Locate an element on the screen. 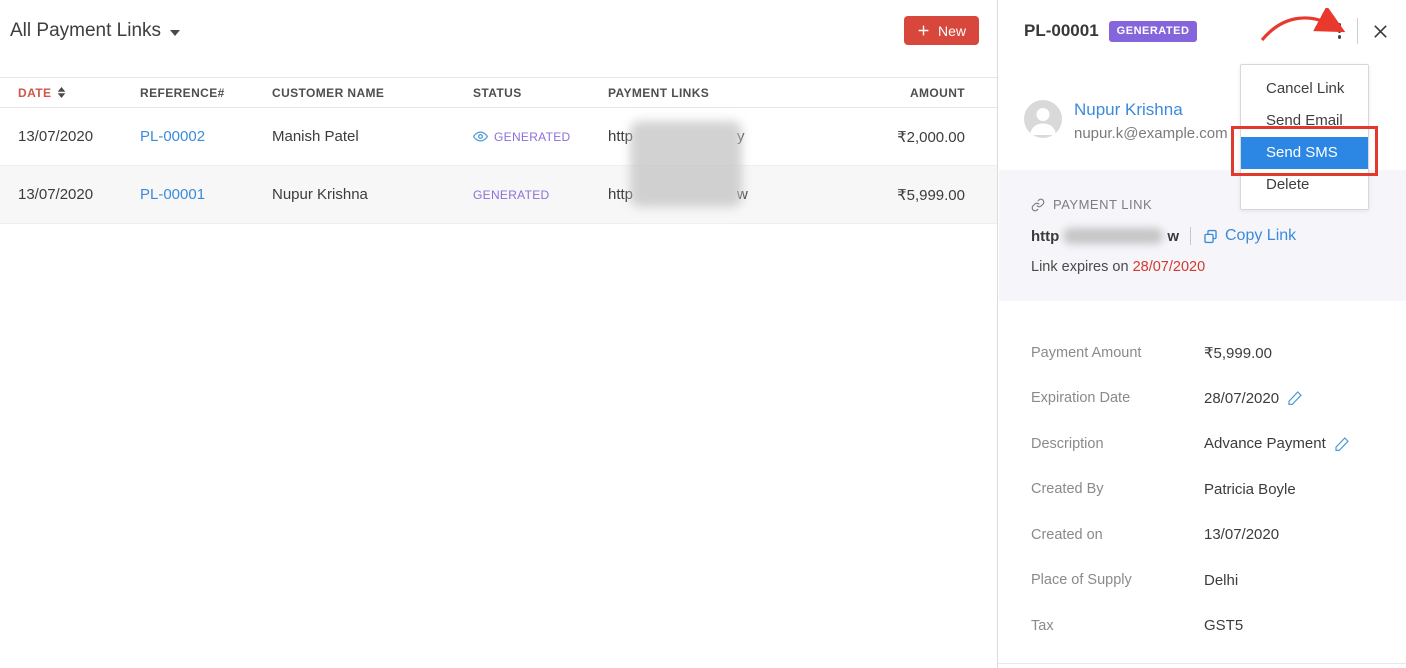 The height and width of the screenshot is (668, 1406). more-actions-icon is located at coordinates (1340, 31).